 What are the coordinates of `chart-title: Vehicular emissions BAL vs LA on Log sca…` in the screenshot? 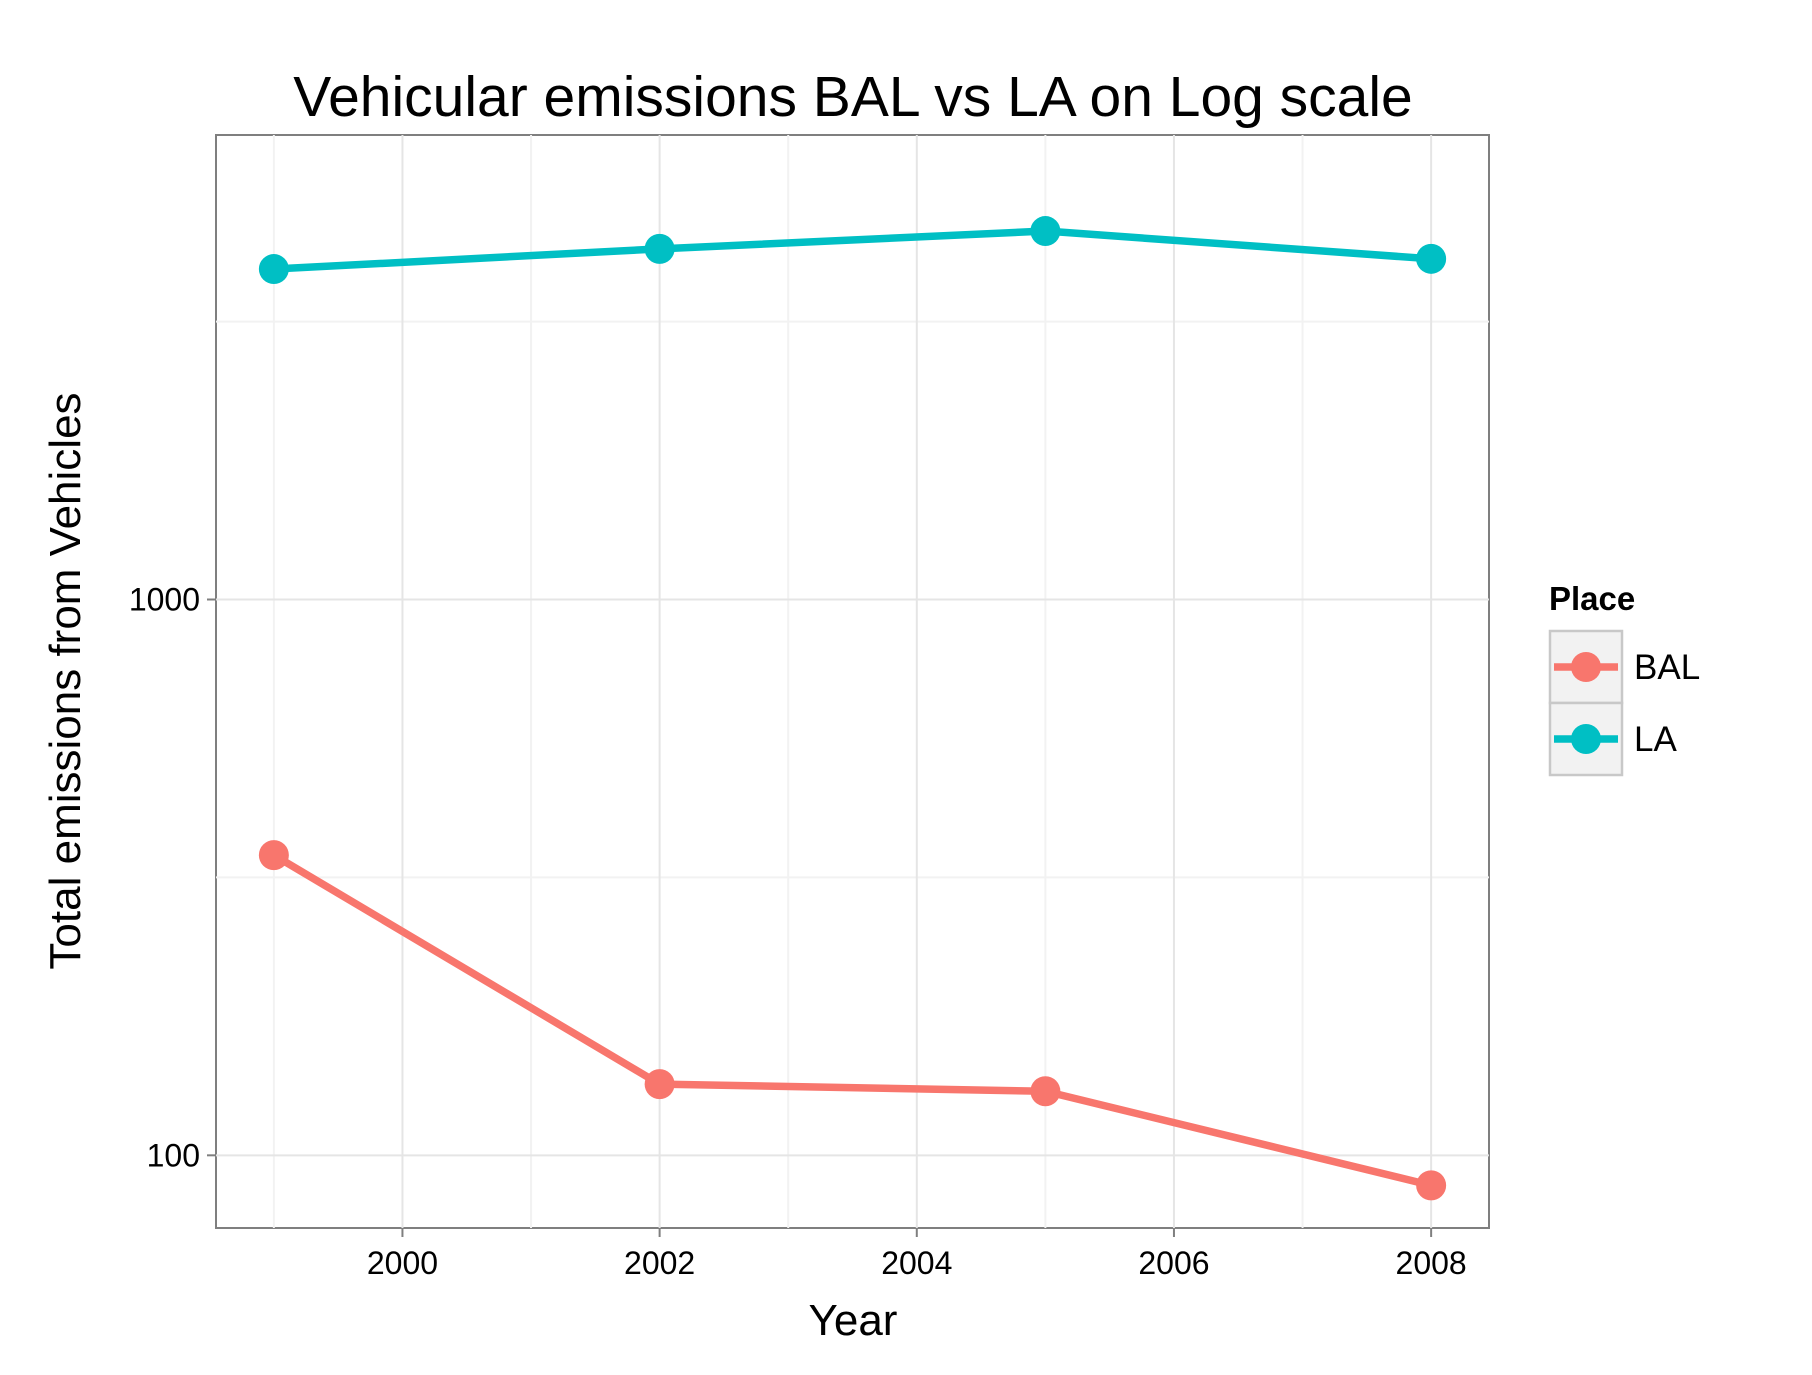 It's located at (853, 97).